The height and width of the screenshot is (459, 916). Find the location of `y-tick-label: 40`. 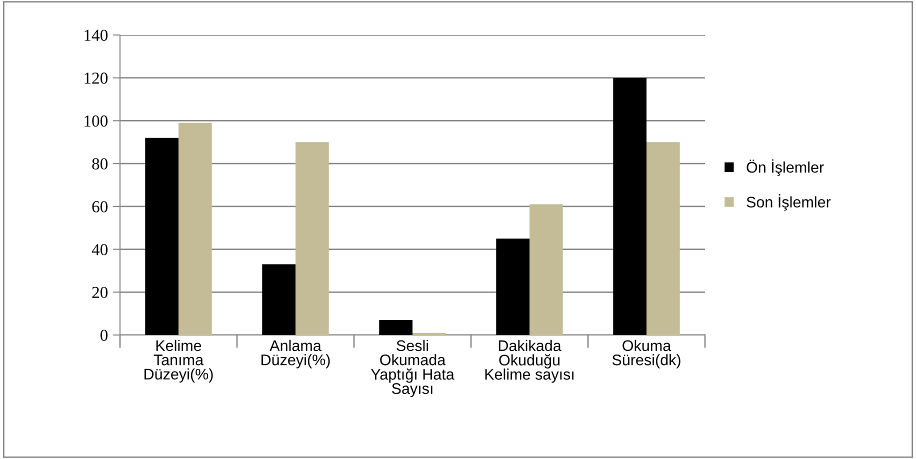

y-tick-label: 40 is located at coordinates (100, 250).